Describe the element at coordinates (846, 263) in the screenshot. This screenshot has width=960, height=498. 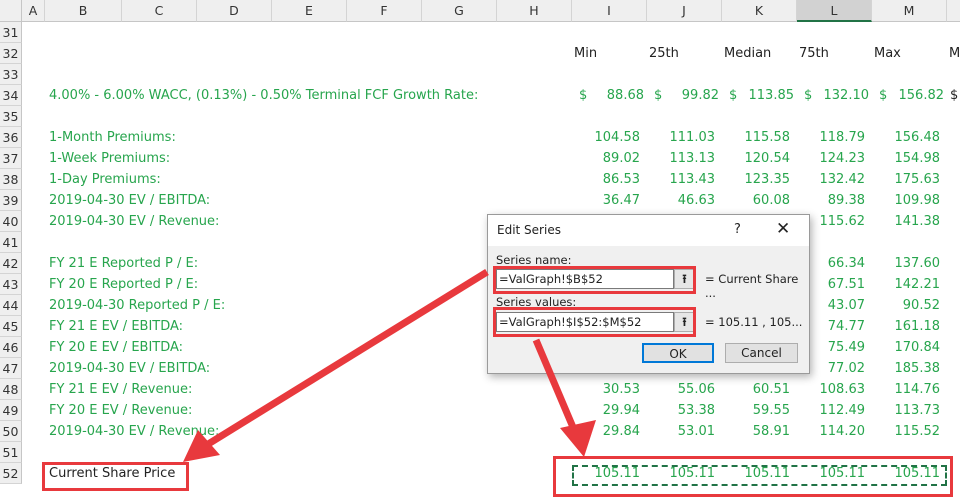
I see `value-cell: 66.34` at that location.